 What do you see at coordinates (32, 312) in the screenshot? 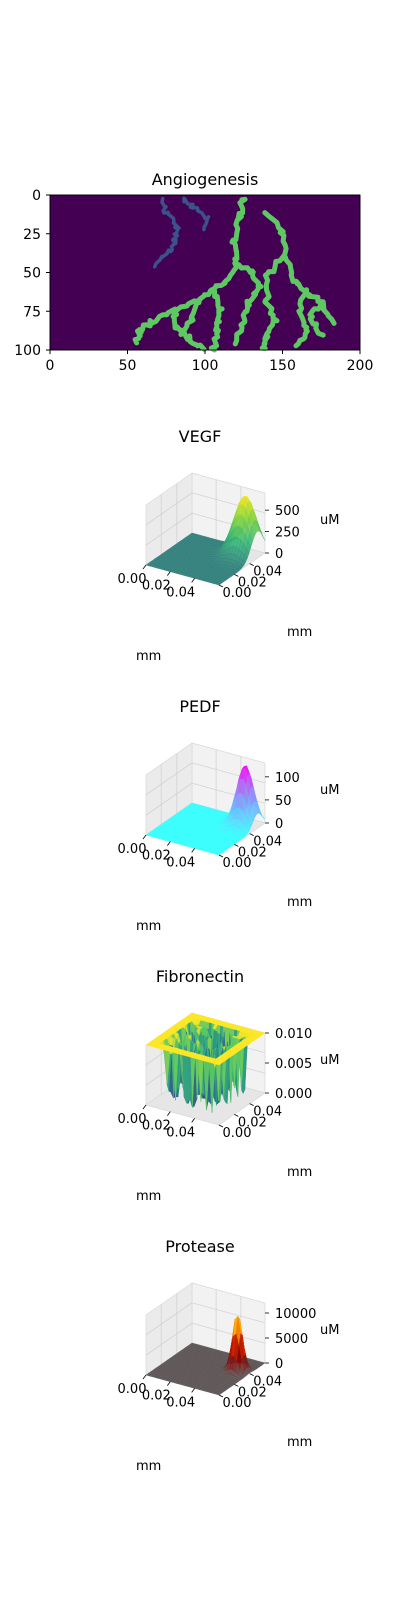
I see `heatmap-y-tick: 75` at bounding box center [32, 312].